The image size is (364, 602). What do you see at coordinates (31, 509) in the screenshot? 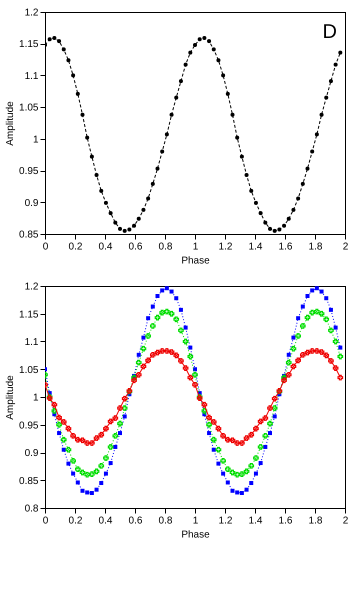
I see `y-tick-label: 0.8` at bounding box center [31, 509].